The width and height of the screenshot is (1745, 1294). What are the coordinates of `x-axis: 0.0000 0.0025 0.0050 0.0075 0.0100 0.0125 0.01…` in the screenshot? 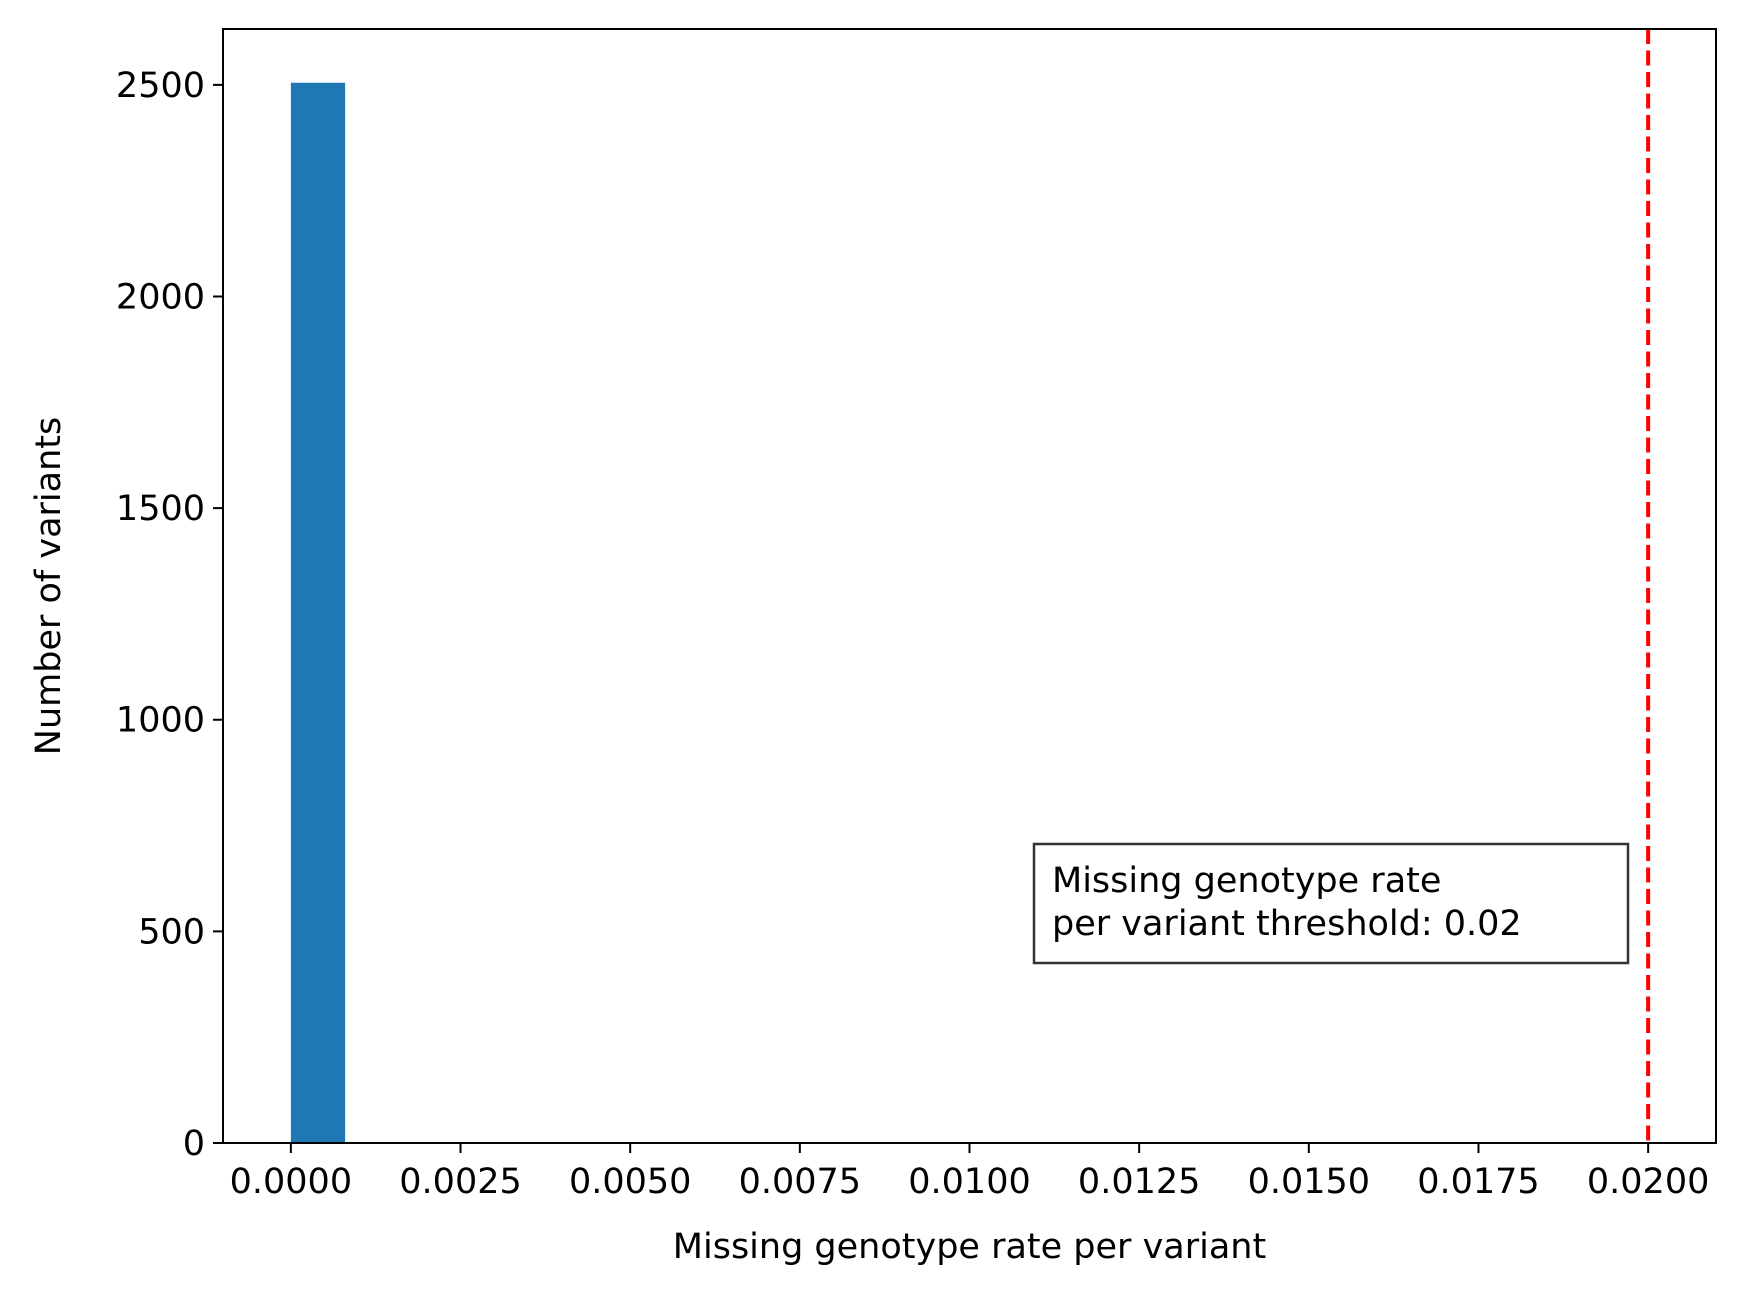 It's located at (969, 1172).